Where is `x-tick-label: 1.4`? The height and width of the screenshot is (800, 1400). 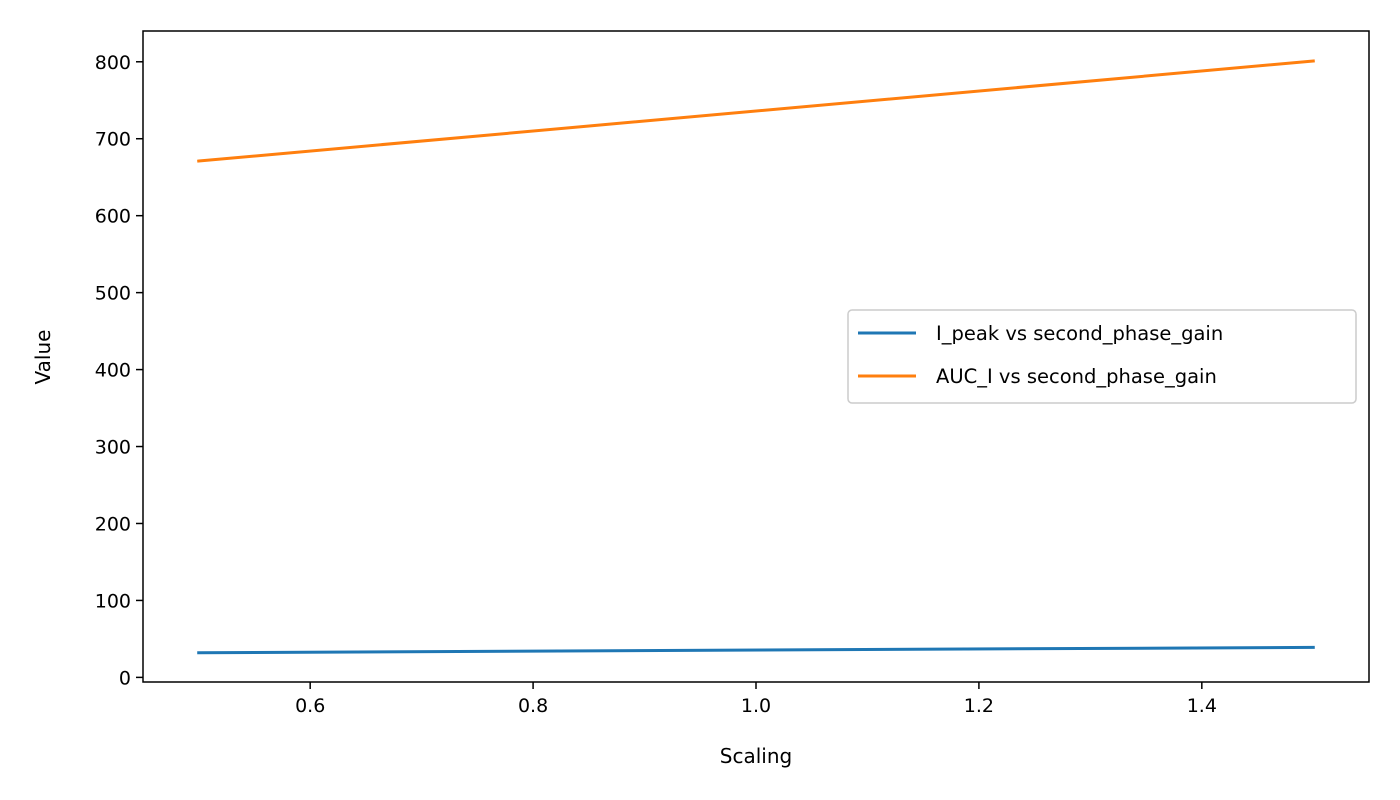 x-tick-label: 1.4 is located at coordinates (1202, 706).